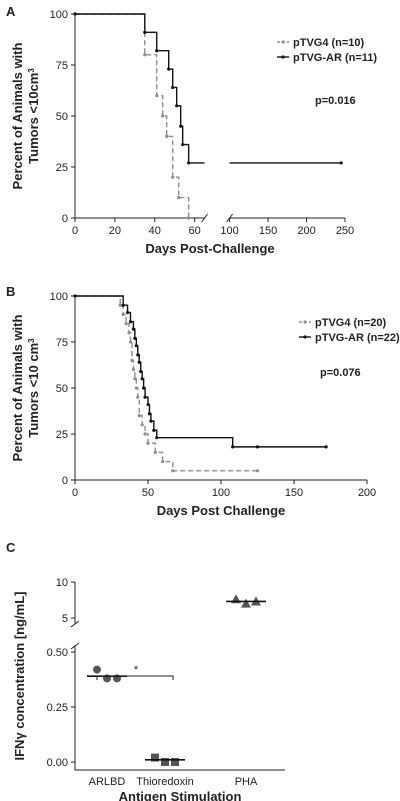  Describe the element at coordinates (335, 58) in the screenshot. I see `legend-label: pTVG-AR (n=11)` at that location.